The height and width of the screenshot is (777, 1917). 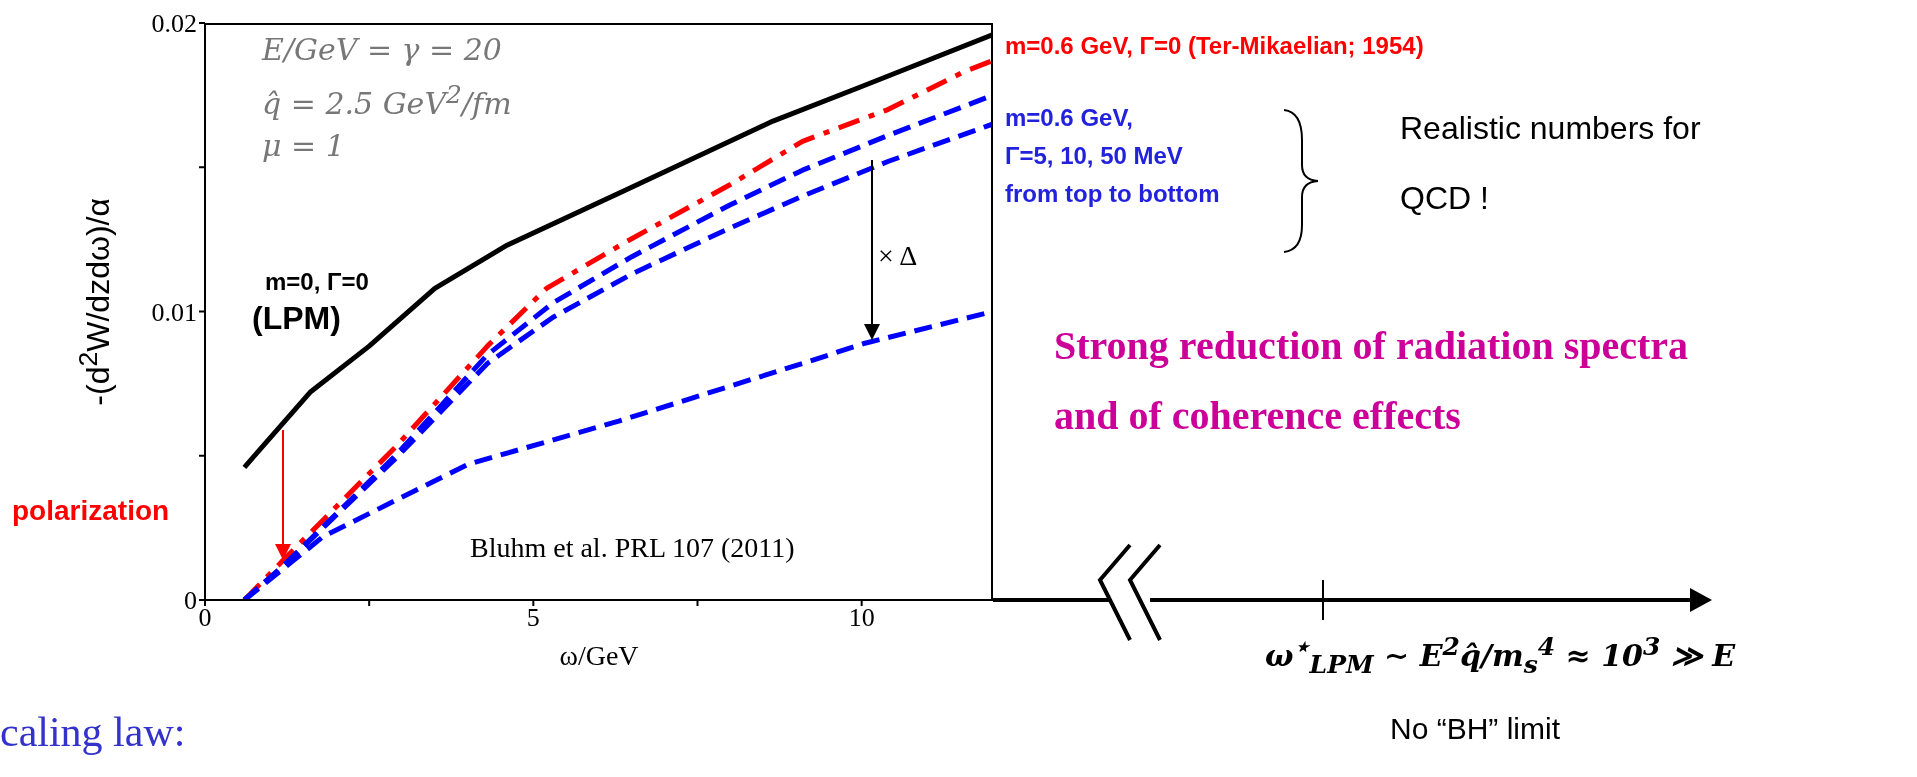 I want to click on text: QCD !, so click(x=1444, y=198).